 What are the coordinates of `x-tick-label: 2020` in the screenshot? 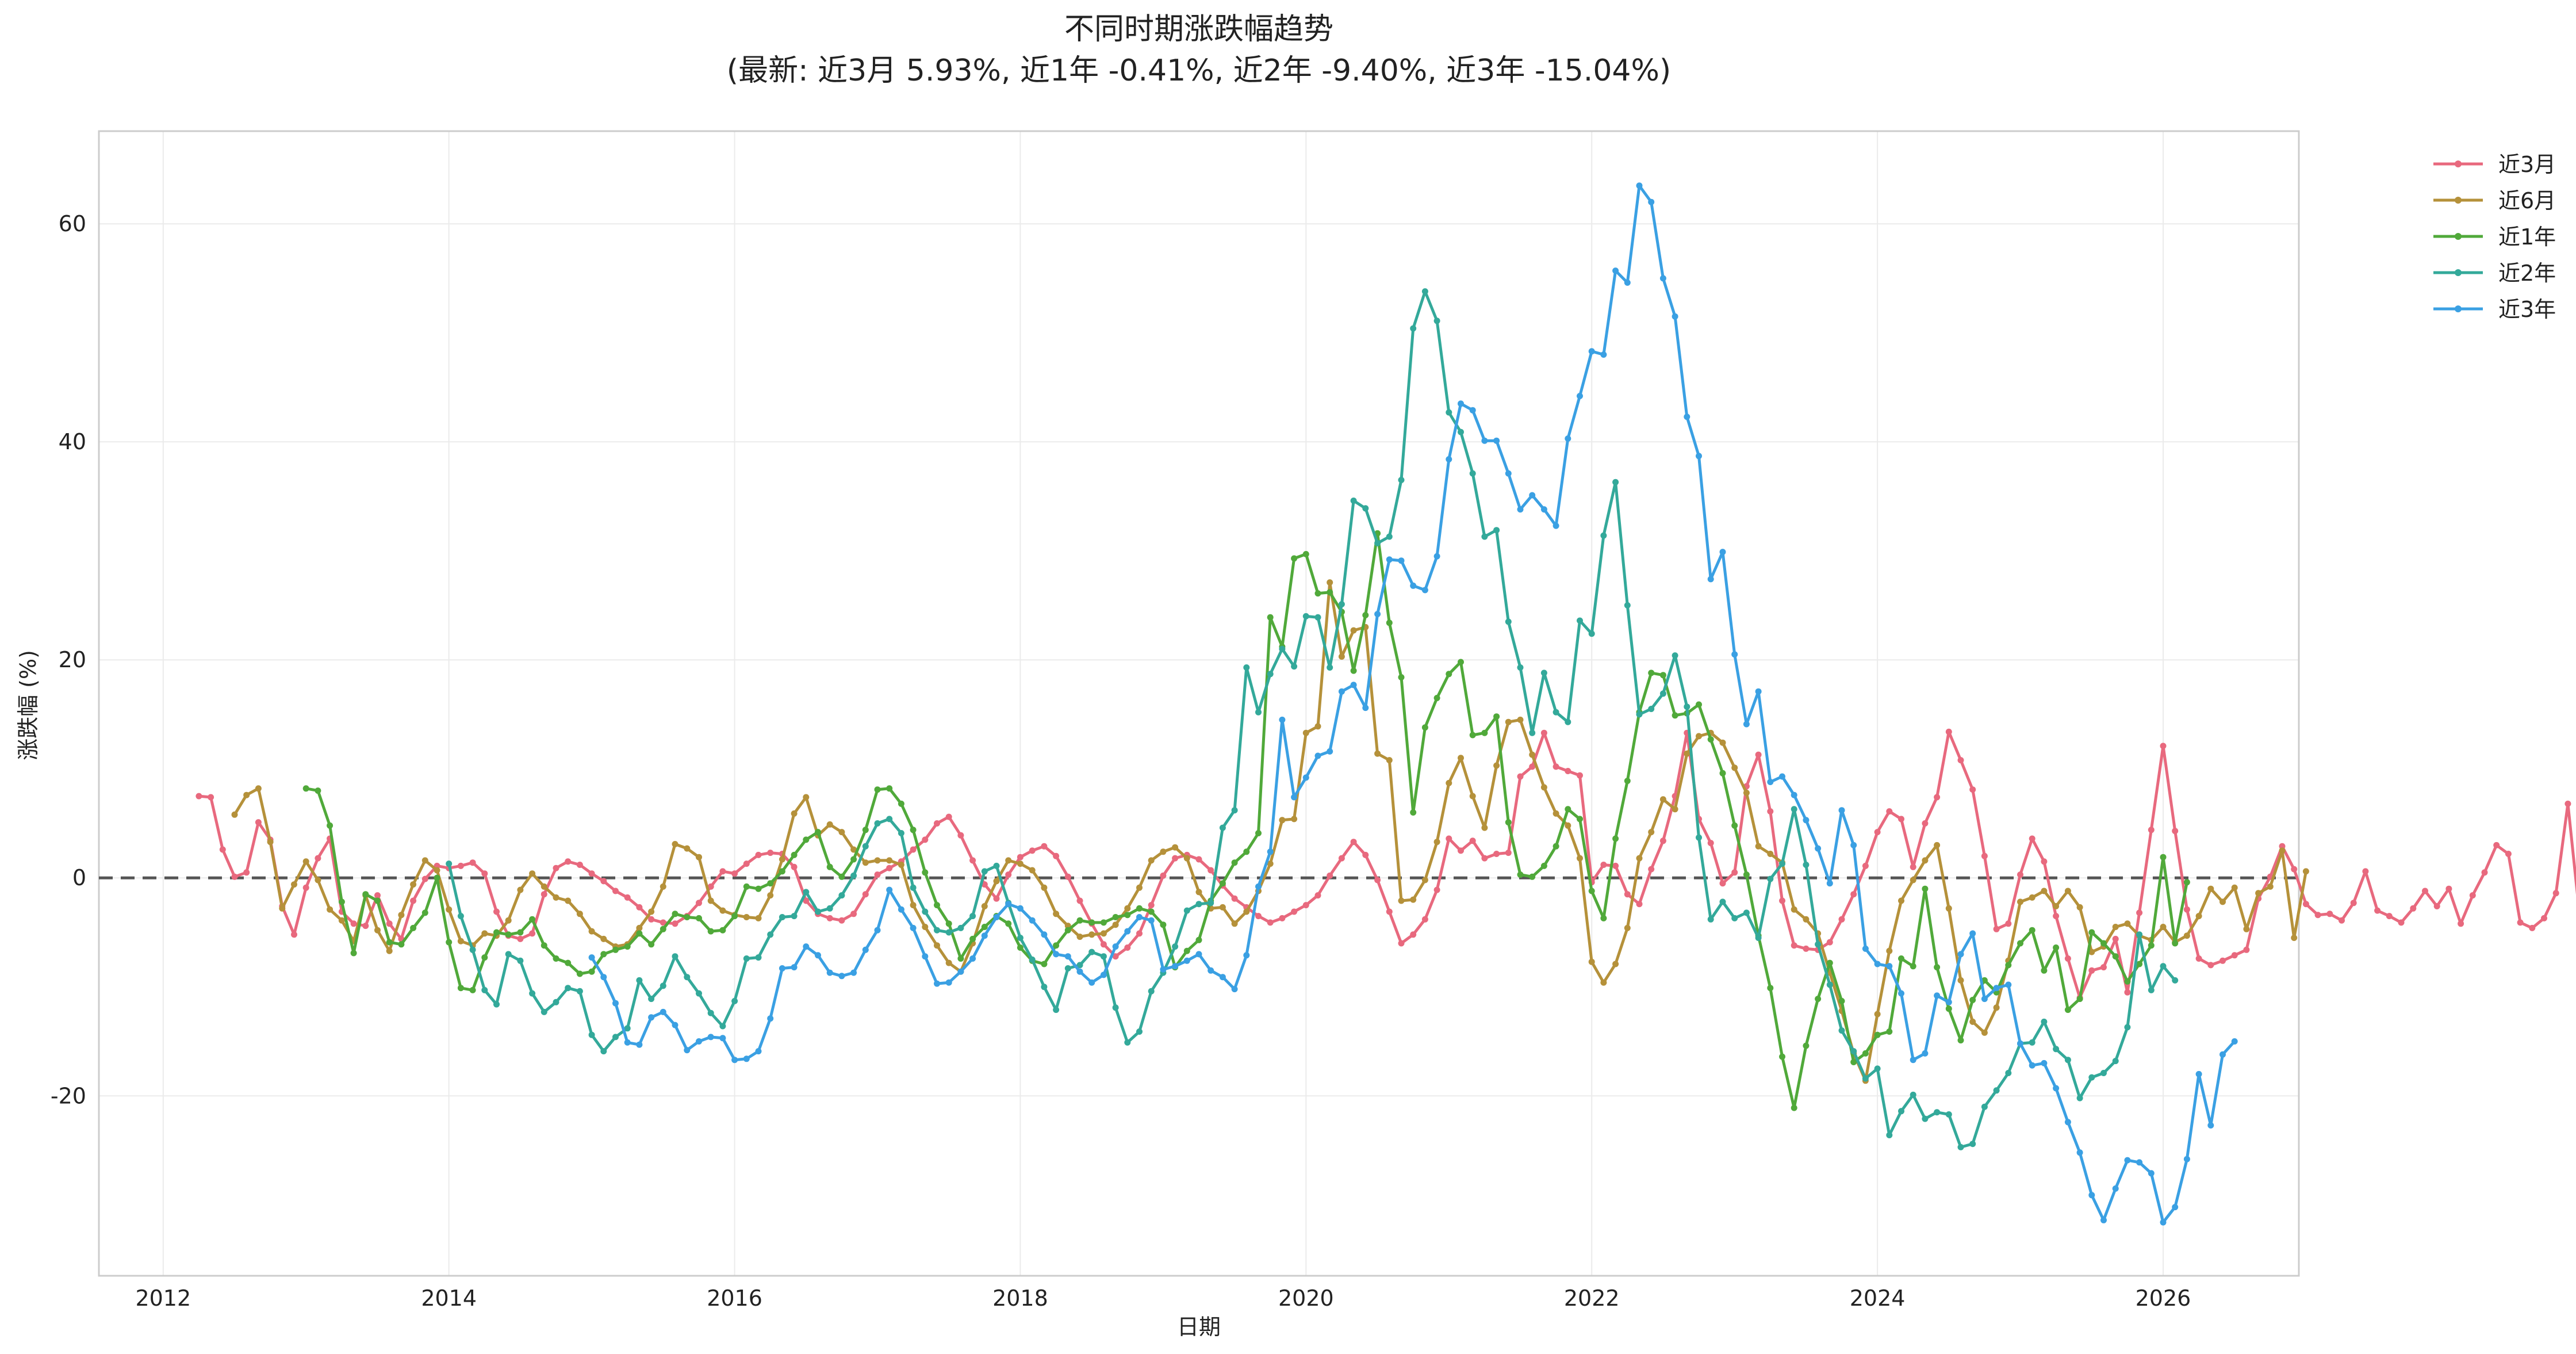 It's located at (1306, 1298).